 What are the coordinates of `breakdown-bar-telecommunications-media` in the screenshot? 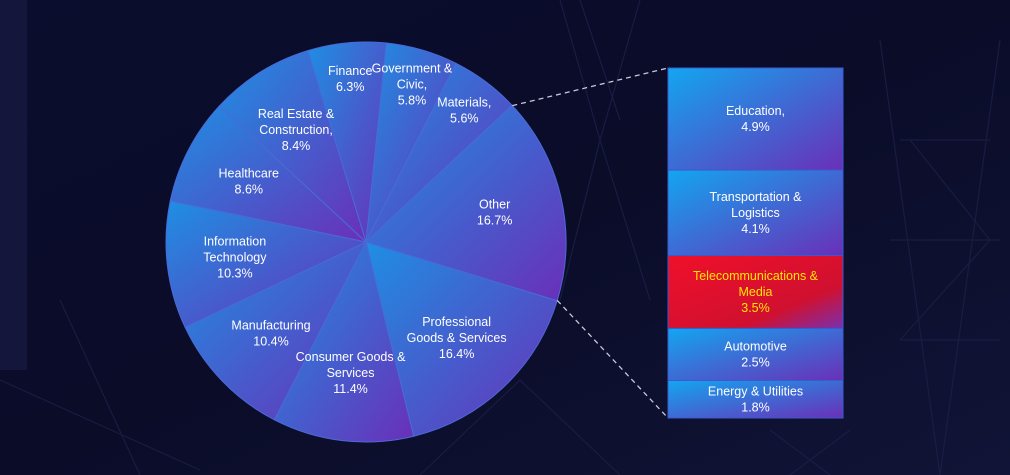 It's located at (755, 292).